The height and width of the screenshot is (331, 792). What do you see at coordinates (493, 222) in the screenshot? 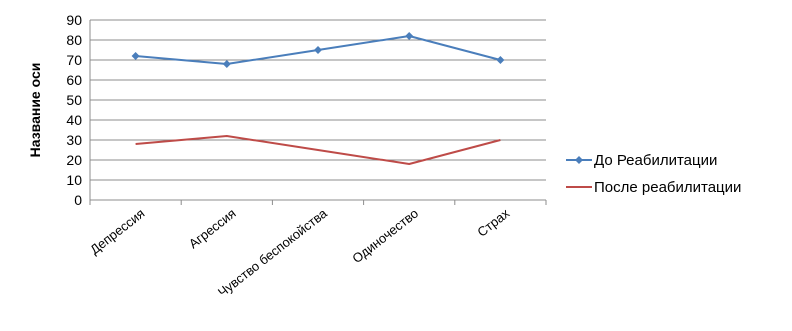
I see `x-tick-label: Страх` at bounding box center [493, 222].